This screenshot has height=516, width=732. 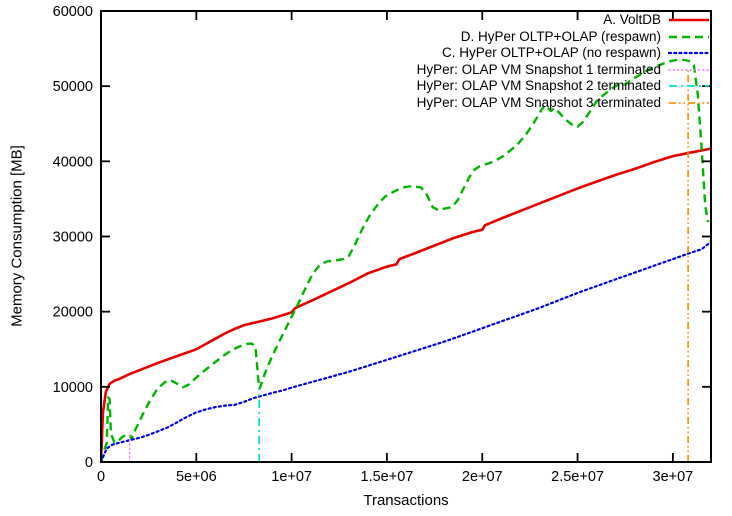 I want to click on svg-text: 30000, so click(x=73, y=238).